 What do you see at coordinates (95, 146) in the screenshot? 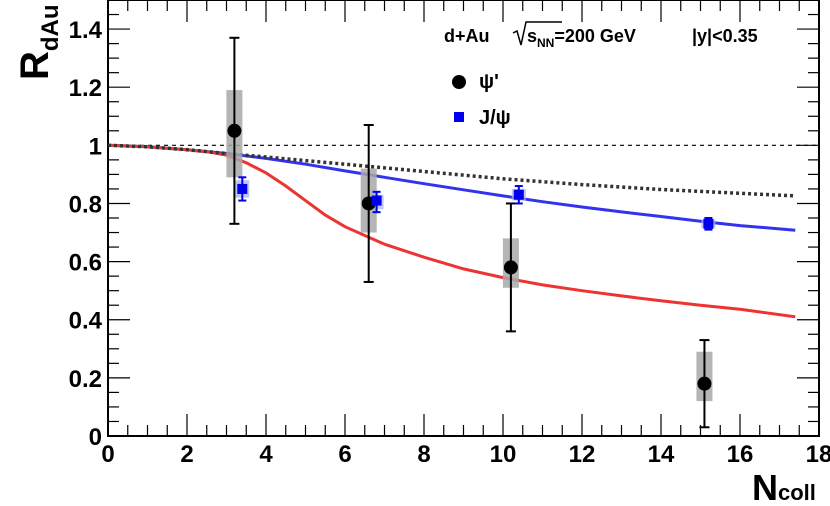
I see `y-tick-label: 1` at bounding box center [95, 146].